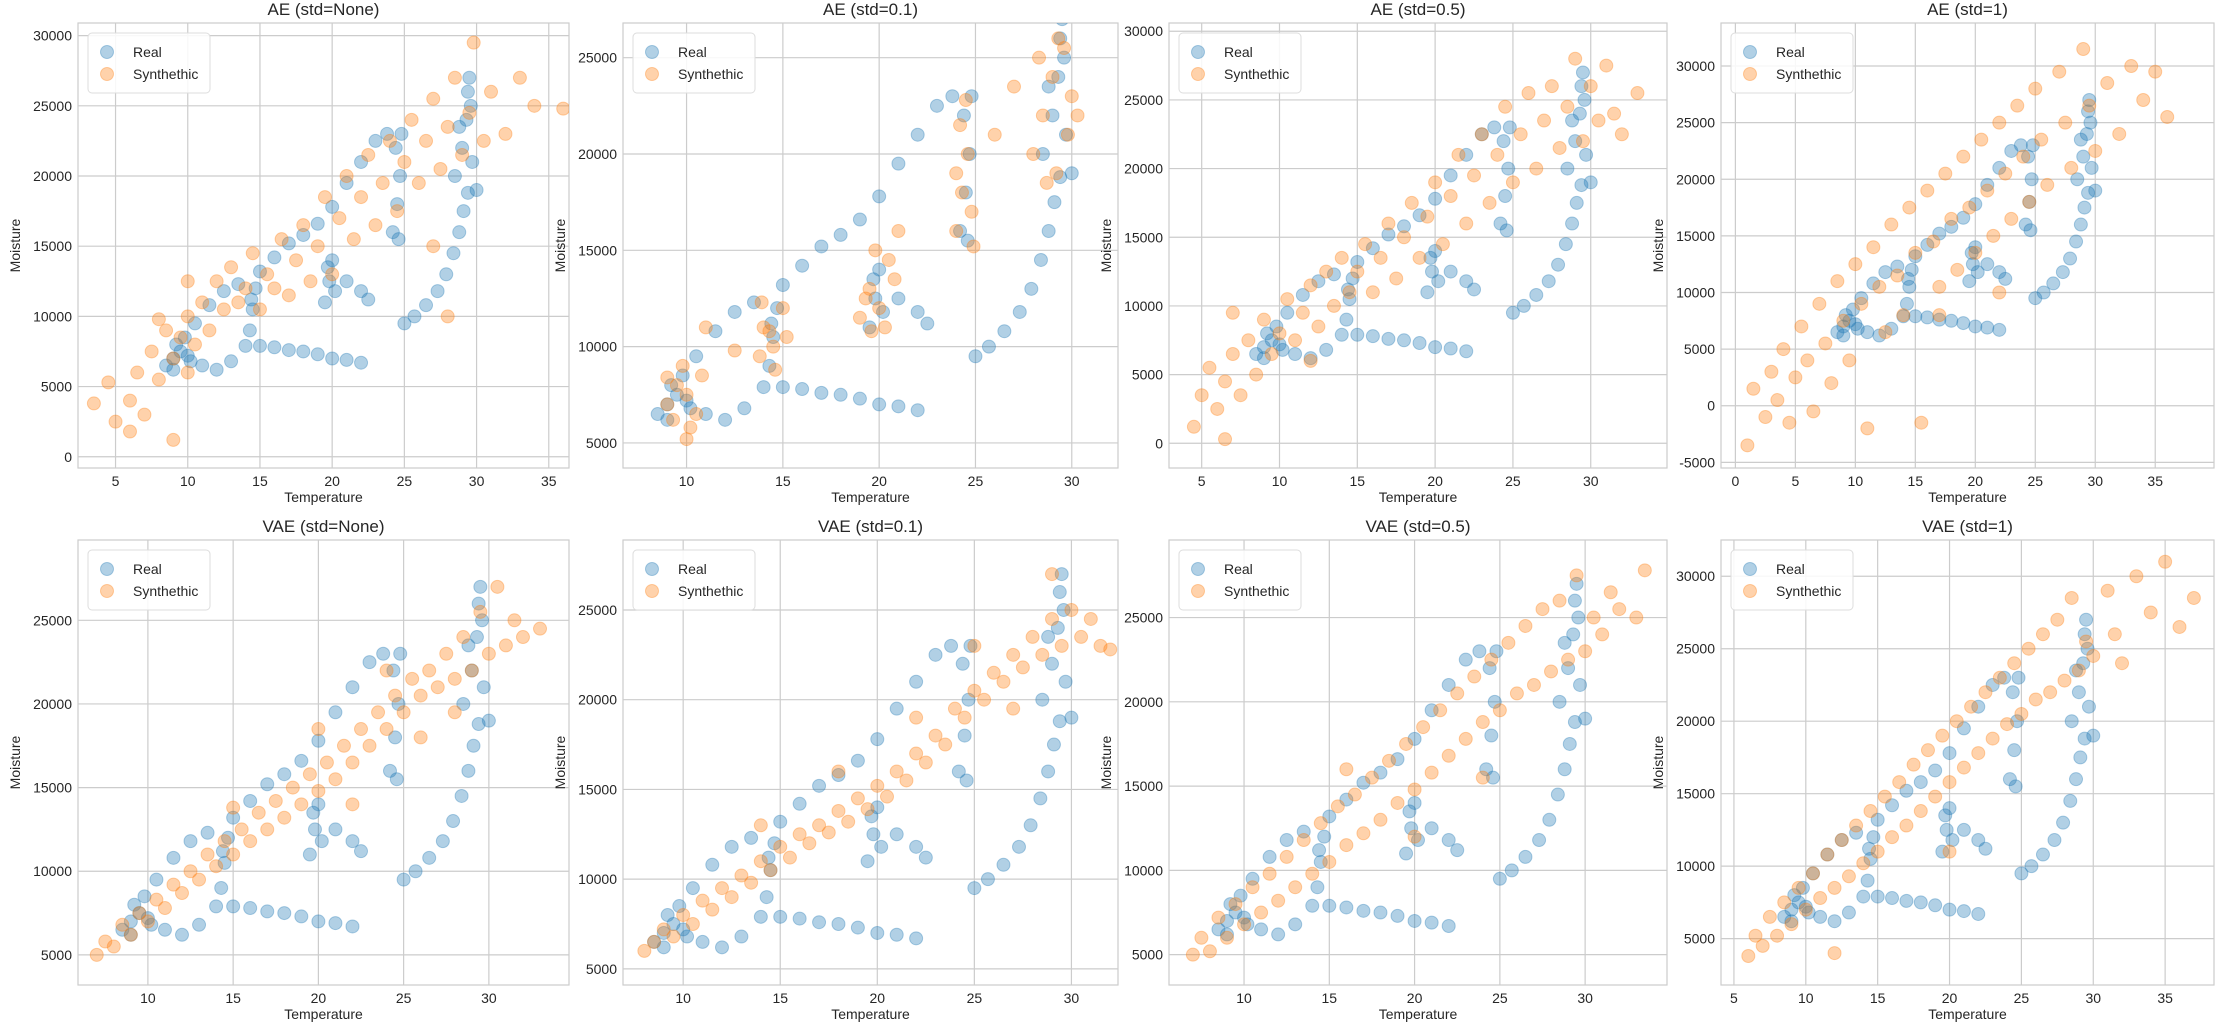 The image size is (2219, 1024). What do you see at coordinates (870, 245) in the screenshot?
I see `axes-frame` at bounding box center [870, 245].